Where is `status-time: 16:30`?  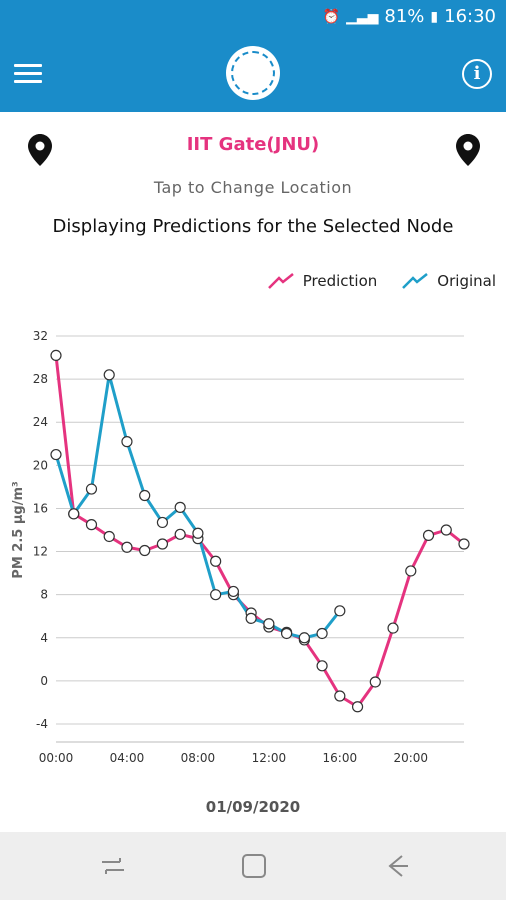
status-time: 16:30 is located at coordinates (470, 16).